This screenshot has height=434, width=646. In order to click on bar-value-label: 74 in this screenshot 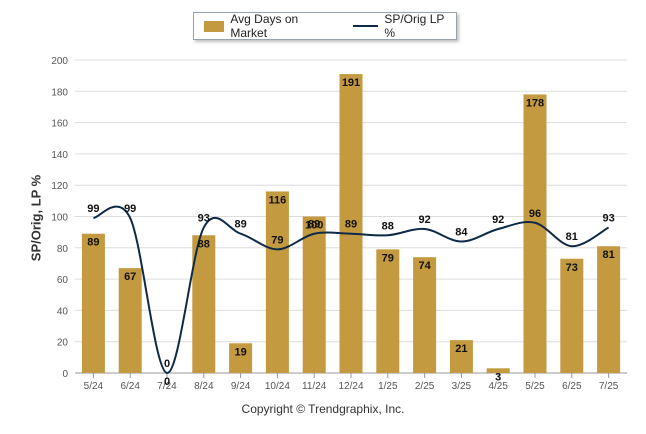, I will do `click(424, 266)`.